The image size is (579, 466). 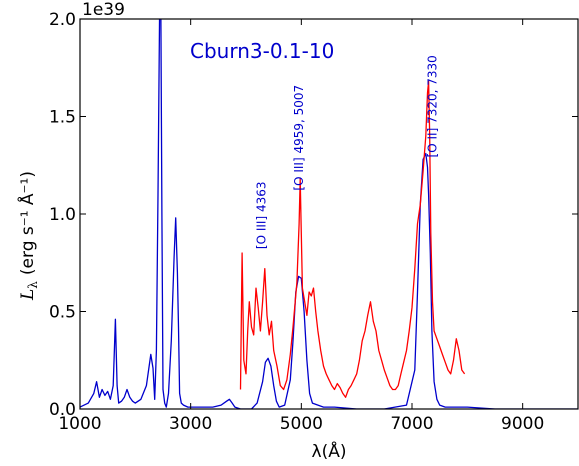 I want to click on x-tick-label: 7000, so click(x=411, y=424).